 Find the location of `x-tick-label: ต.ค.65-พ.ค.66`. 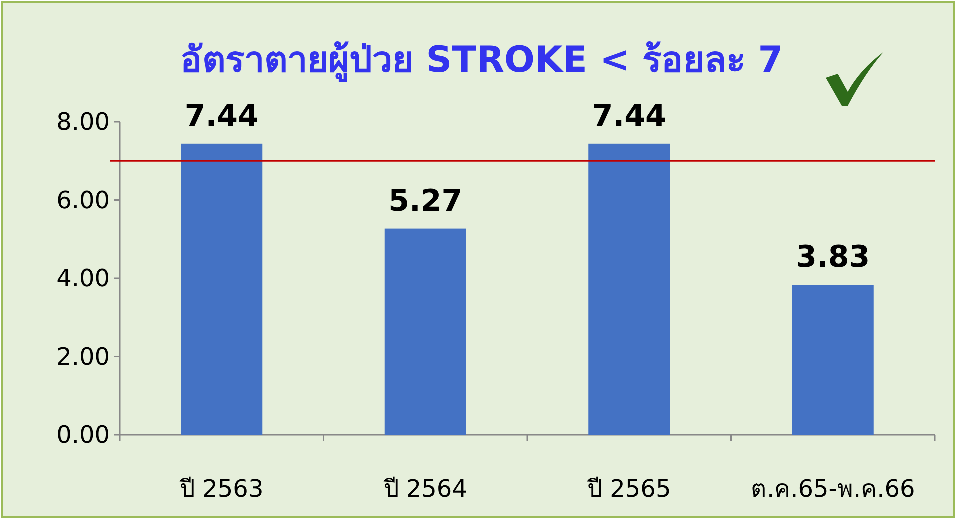

x-tick-label: ต.ค.65-พ.ค.66 is located at coordinates (833, 489).